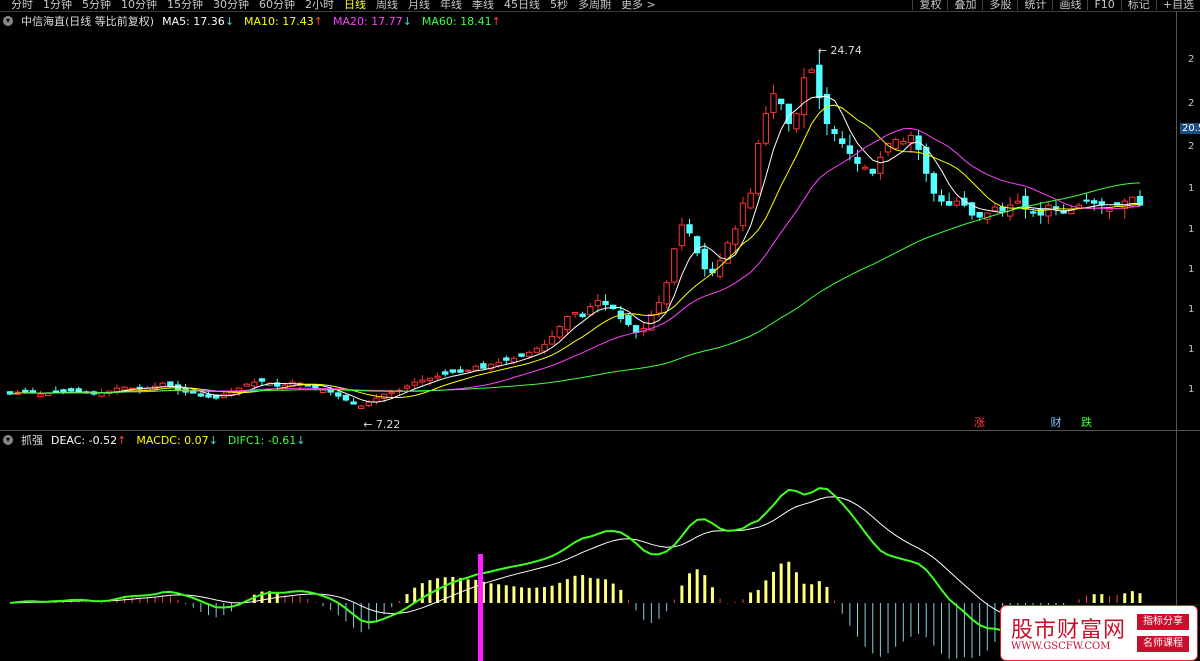 The height and width of the screenshot is (661, 1200). I want to click on watermark-title: 股市财富网, so click(1069, 630).